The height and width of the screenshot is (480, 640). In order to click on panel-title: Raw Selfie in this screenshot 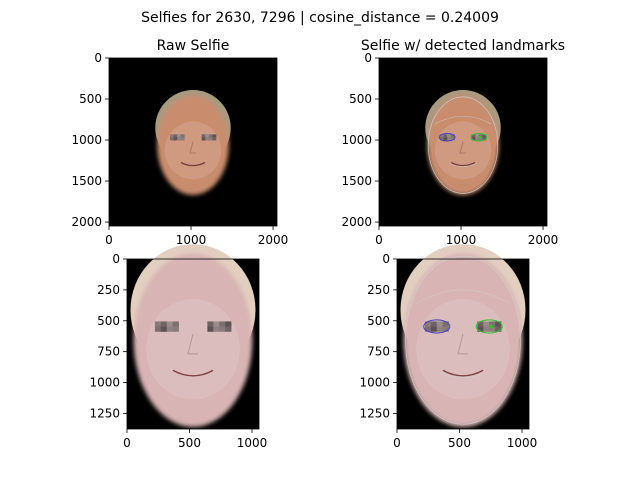, I will do `click(193, 46)`.